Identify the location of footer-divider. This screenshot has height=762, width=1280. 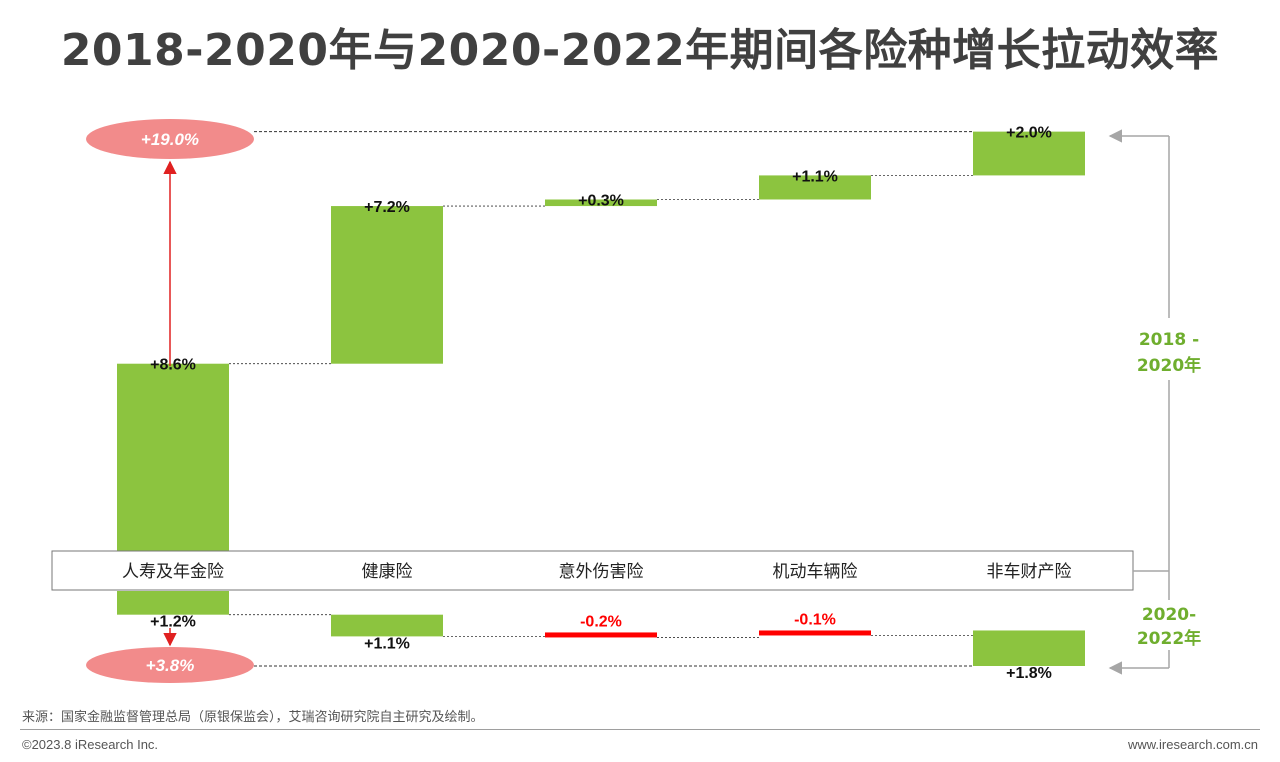
(640, 729).